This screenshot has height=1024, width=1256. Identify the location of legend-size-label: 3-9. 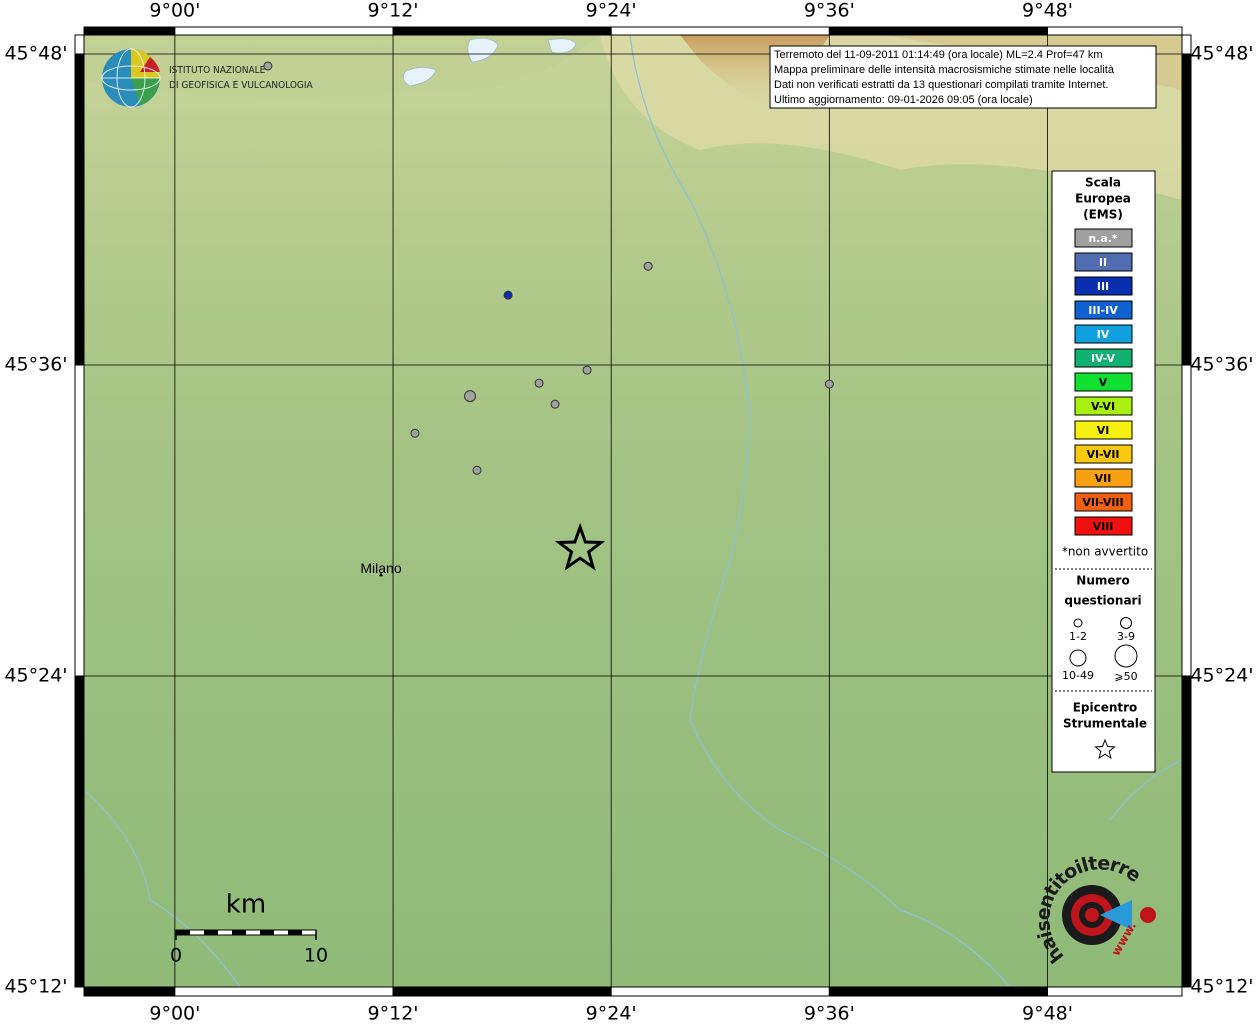
(1126, 636).